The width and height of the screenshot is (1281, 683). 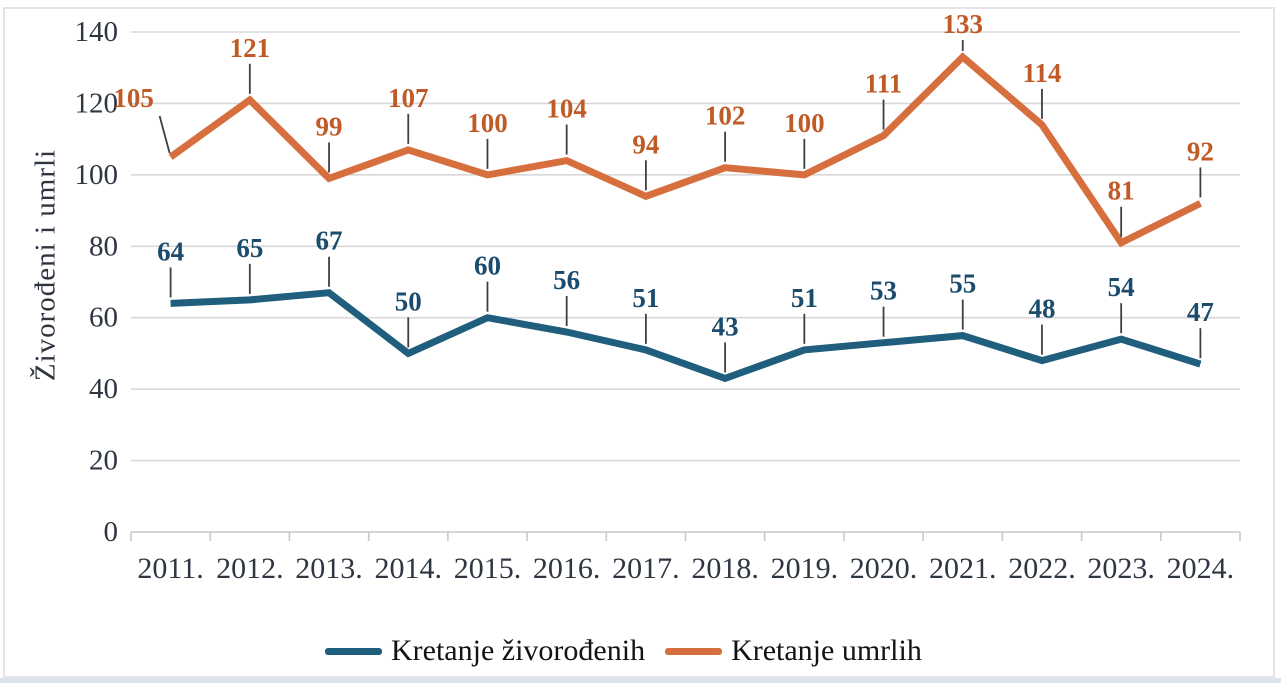 What do you see at coordinates (103, 318) in the screenshot?
I see `y-tick-label: 60` at bounding box center [103, 318].